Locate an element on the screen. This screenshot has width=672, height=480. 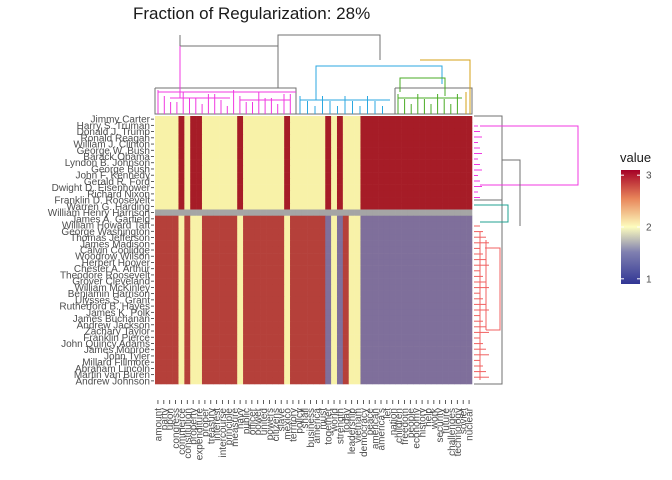
row-label: Grover Cleveland is located at coordinates (111, 282).